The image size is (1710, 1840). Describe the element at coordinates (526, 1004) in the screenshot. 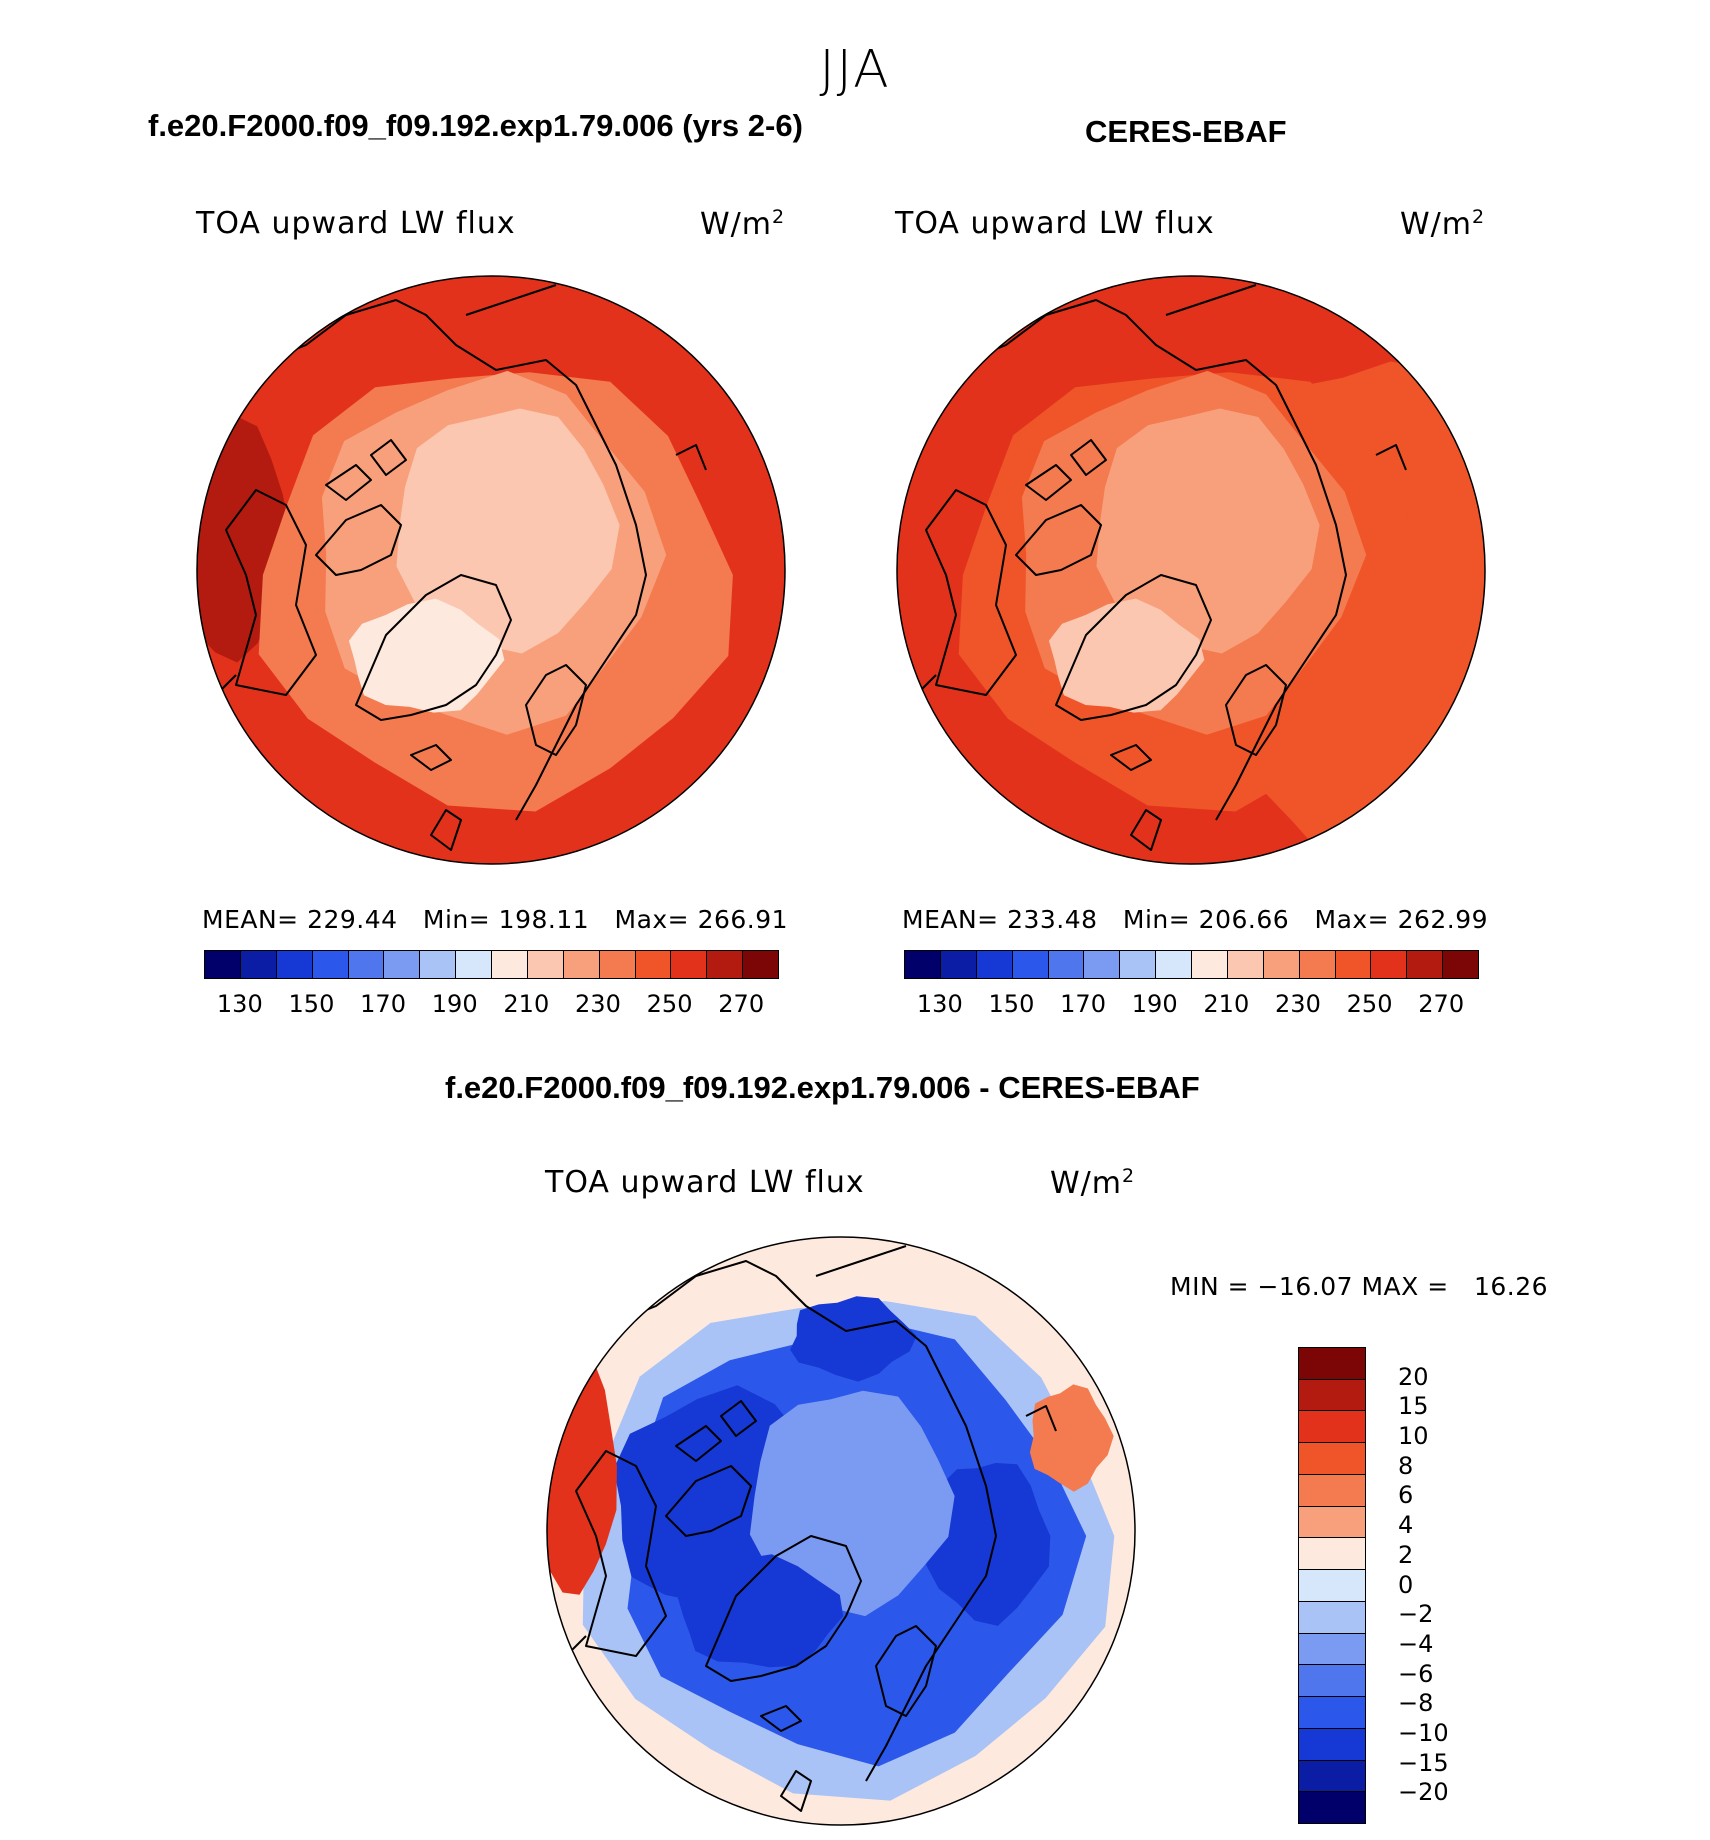

I see `colorbar-tick-label: 210` at that location.